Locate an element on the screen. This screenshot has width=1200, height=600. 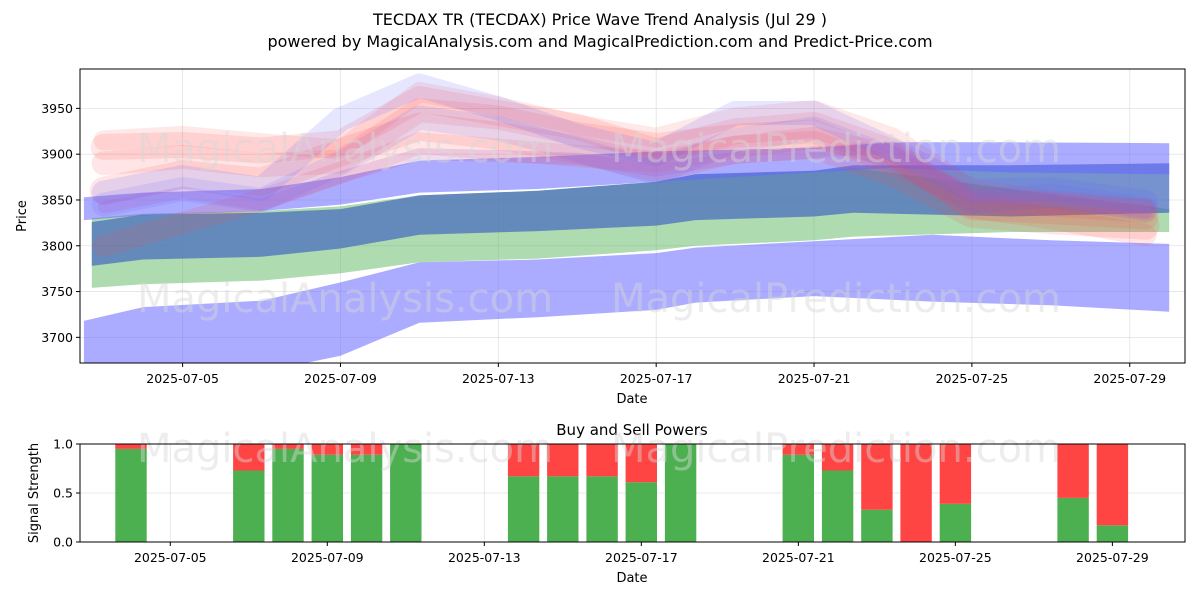
price-x-tick-label: 2025-07-29 is located at coordinates (1129, 378).